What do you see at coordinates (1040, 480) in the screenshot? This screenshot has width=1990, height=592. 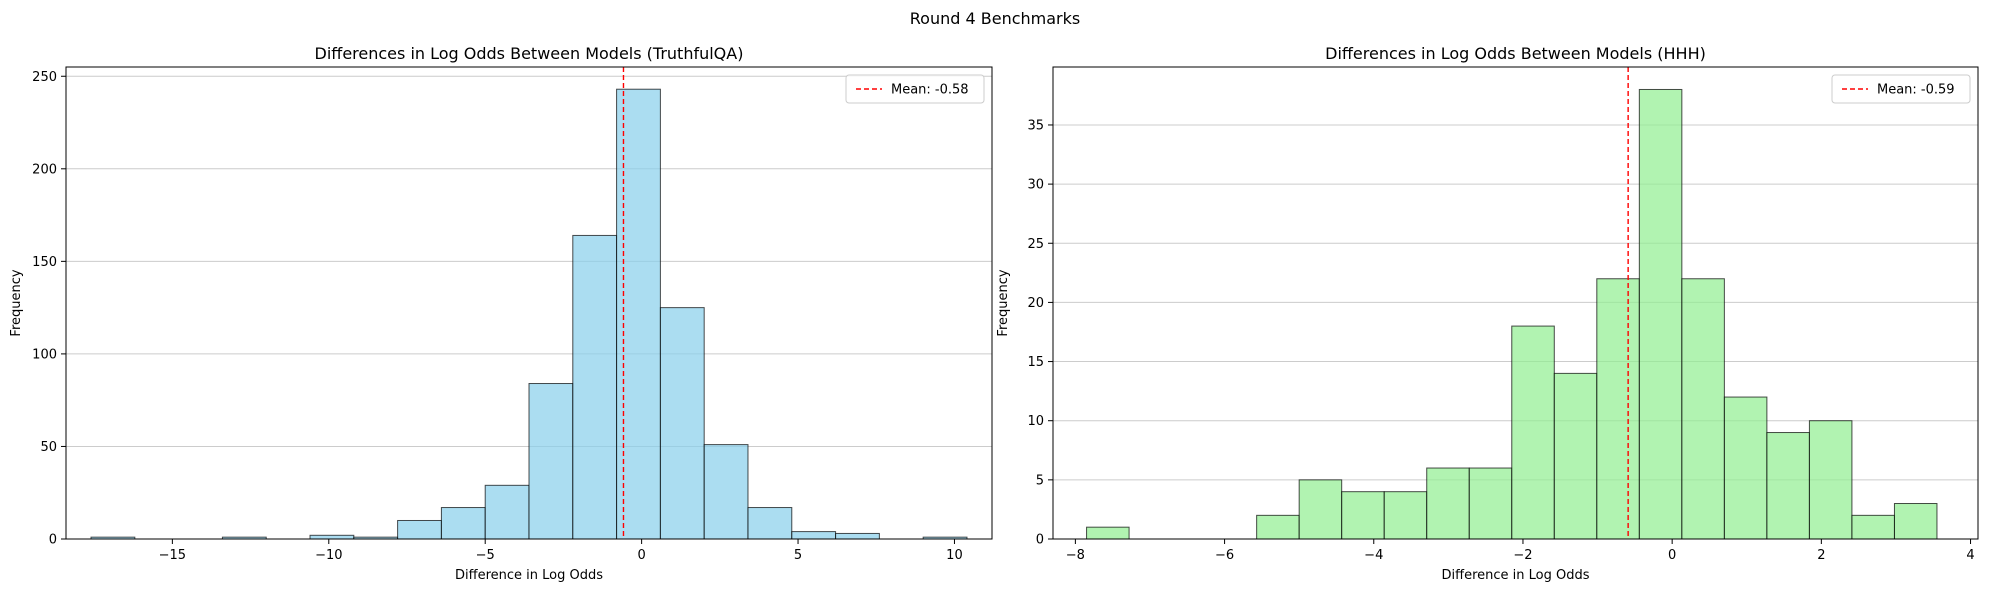 I see `y-tick-label: 5` at bounding box center [1040, 480].